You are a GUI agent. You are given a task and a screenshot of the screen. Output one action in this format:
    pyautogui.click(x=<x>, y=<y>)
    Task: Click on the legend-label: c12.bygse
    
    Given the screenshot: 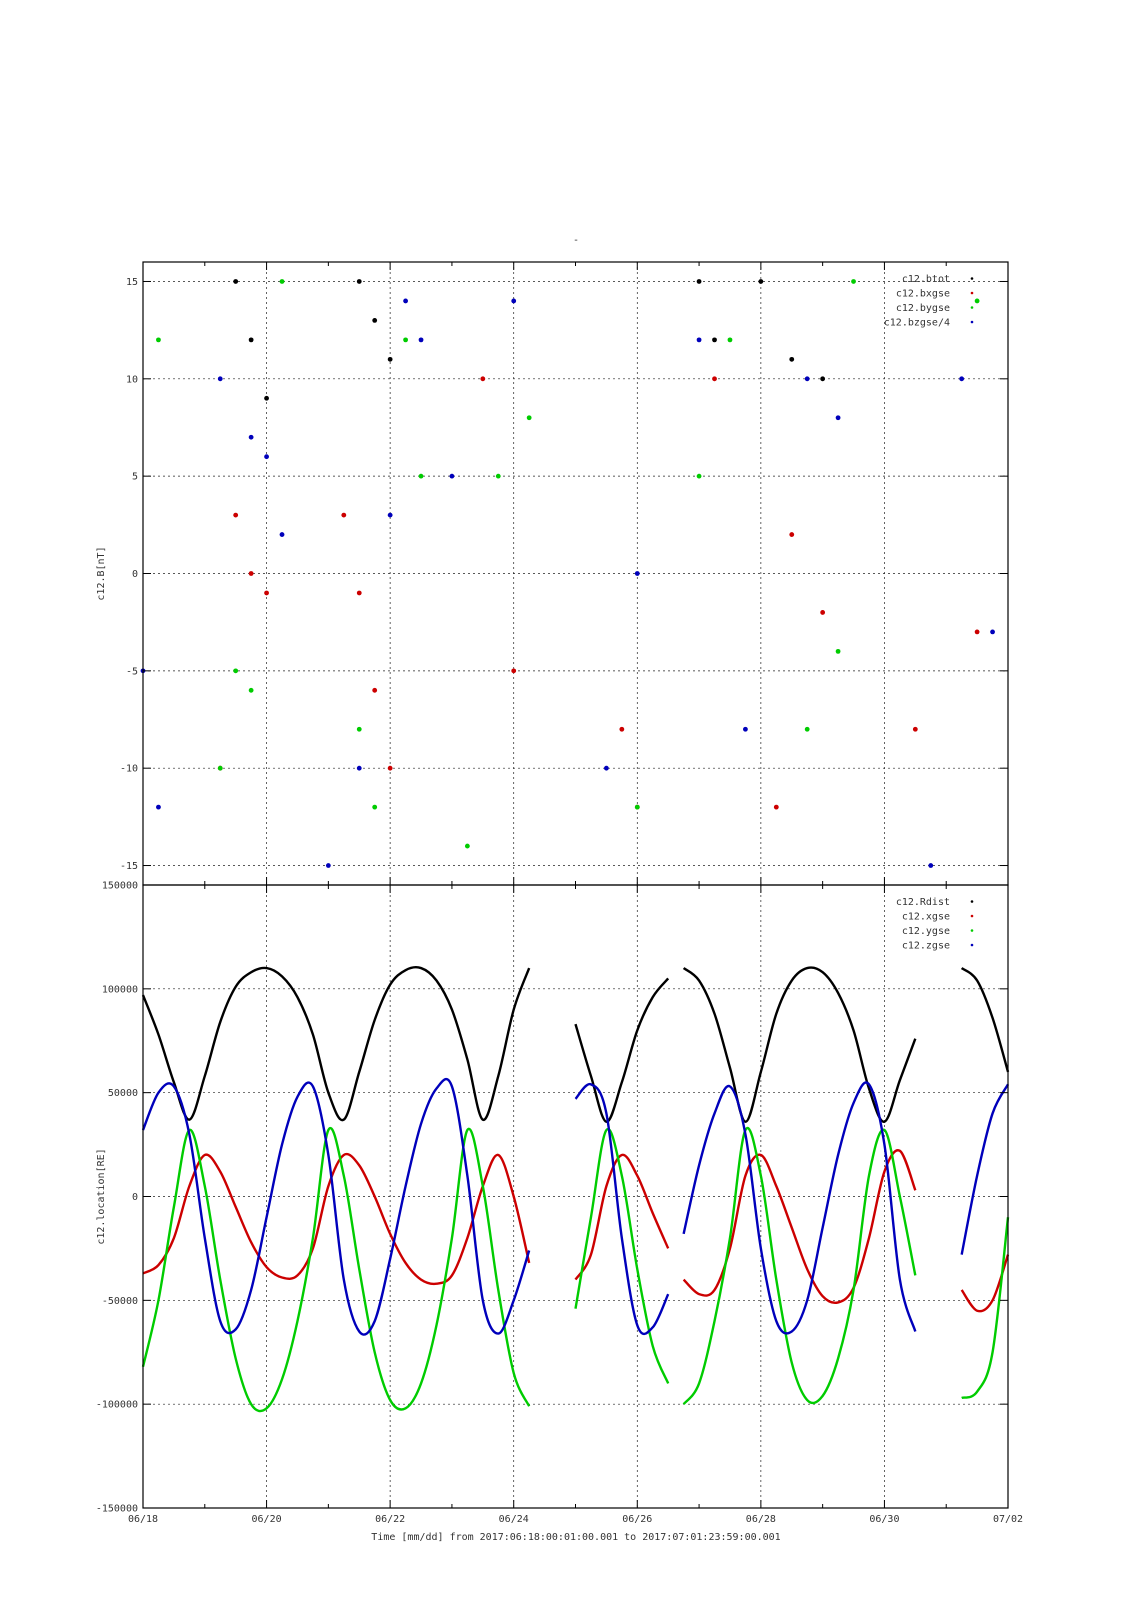 What is the action you would take?
    pyautogui.click(x=923, y=308)
    